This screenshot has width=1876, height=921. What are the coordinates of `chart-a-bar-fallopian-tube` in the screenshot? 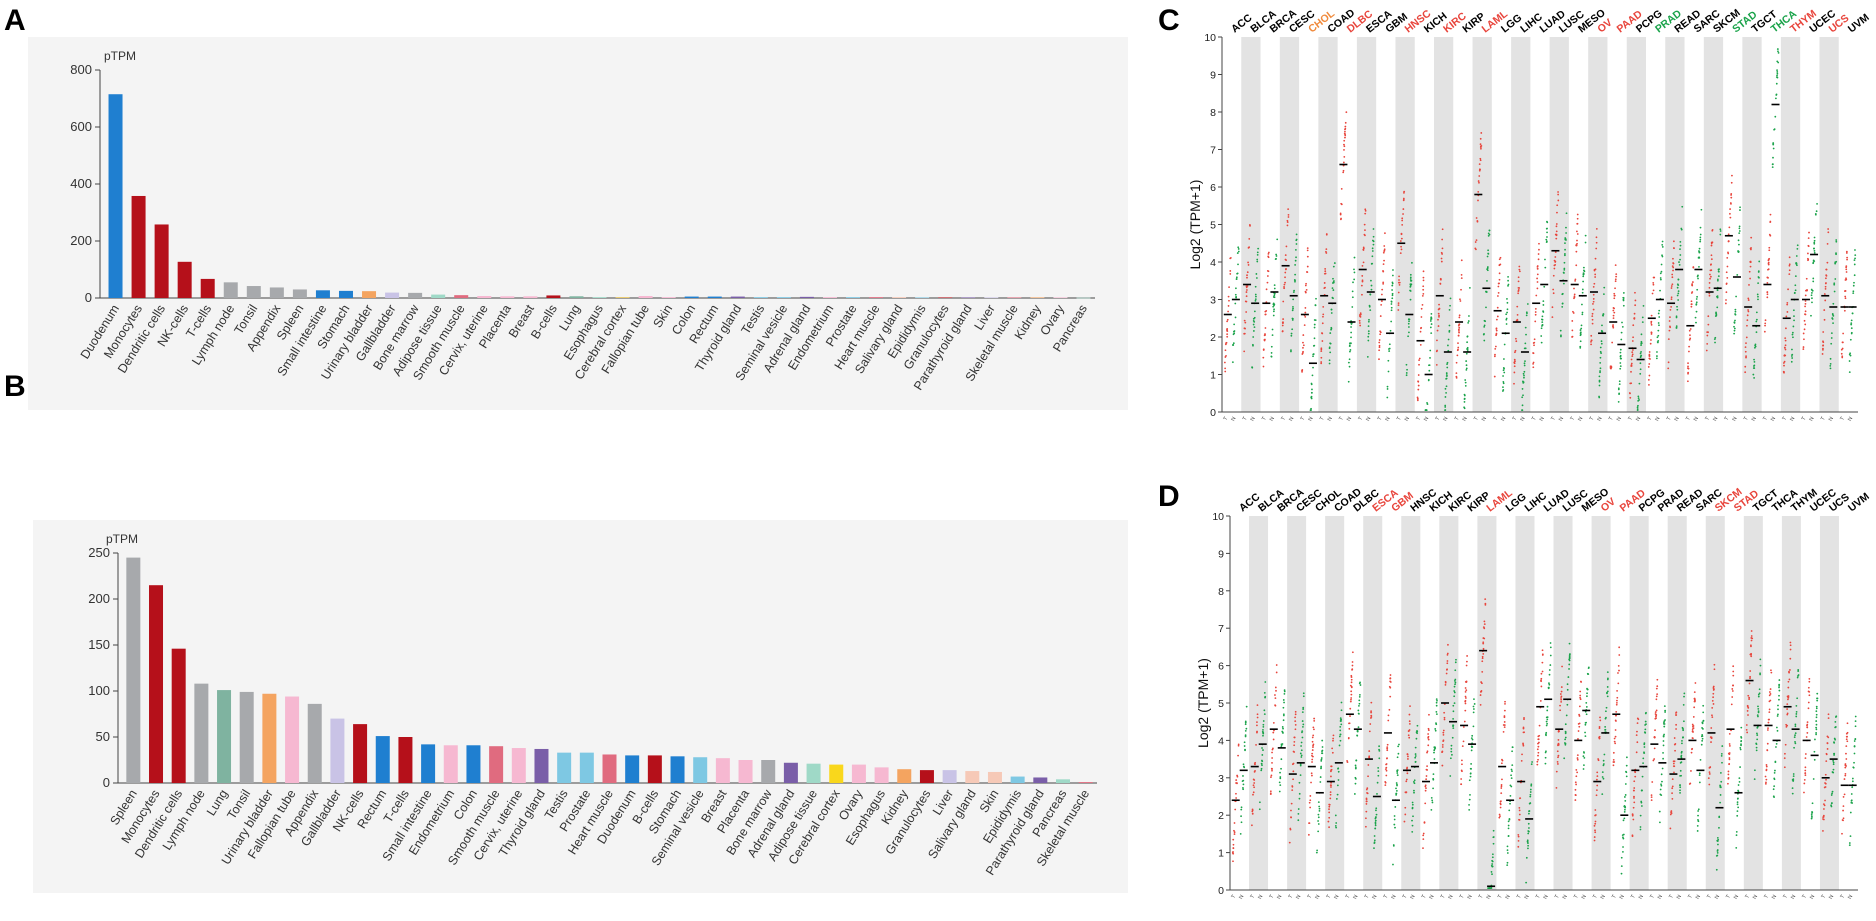 It's located at (645, 297).